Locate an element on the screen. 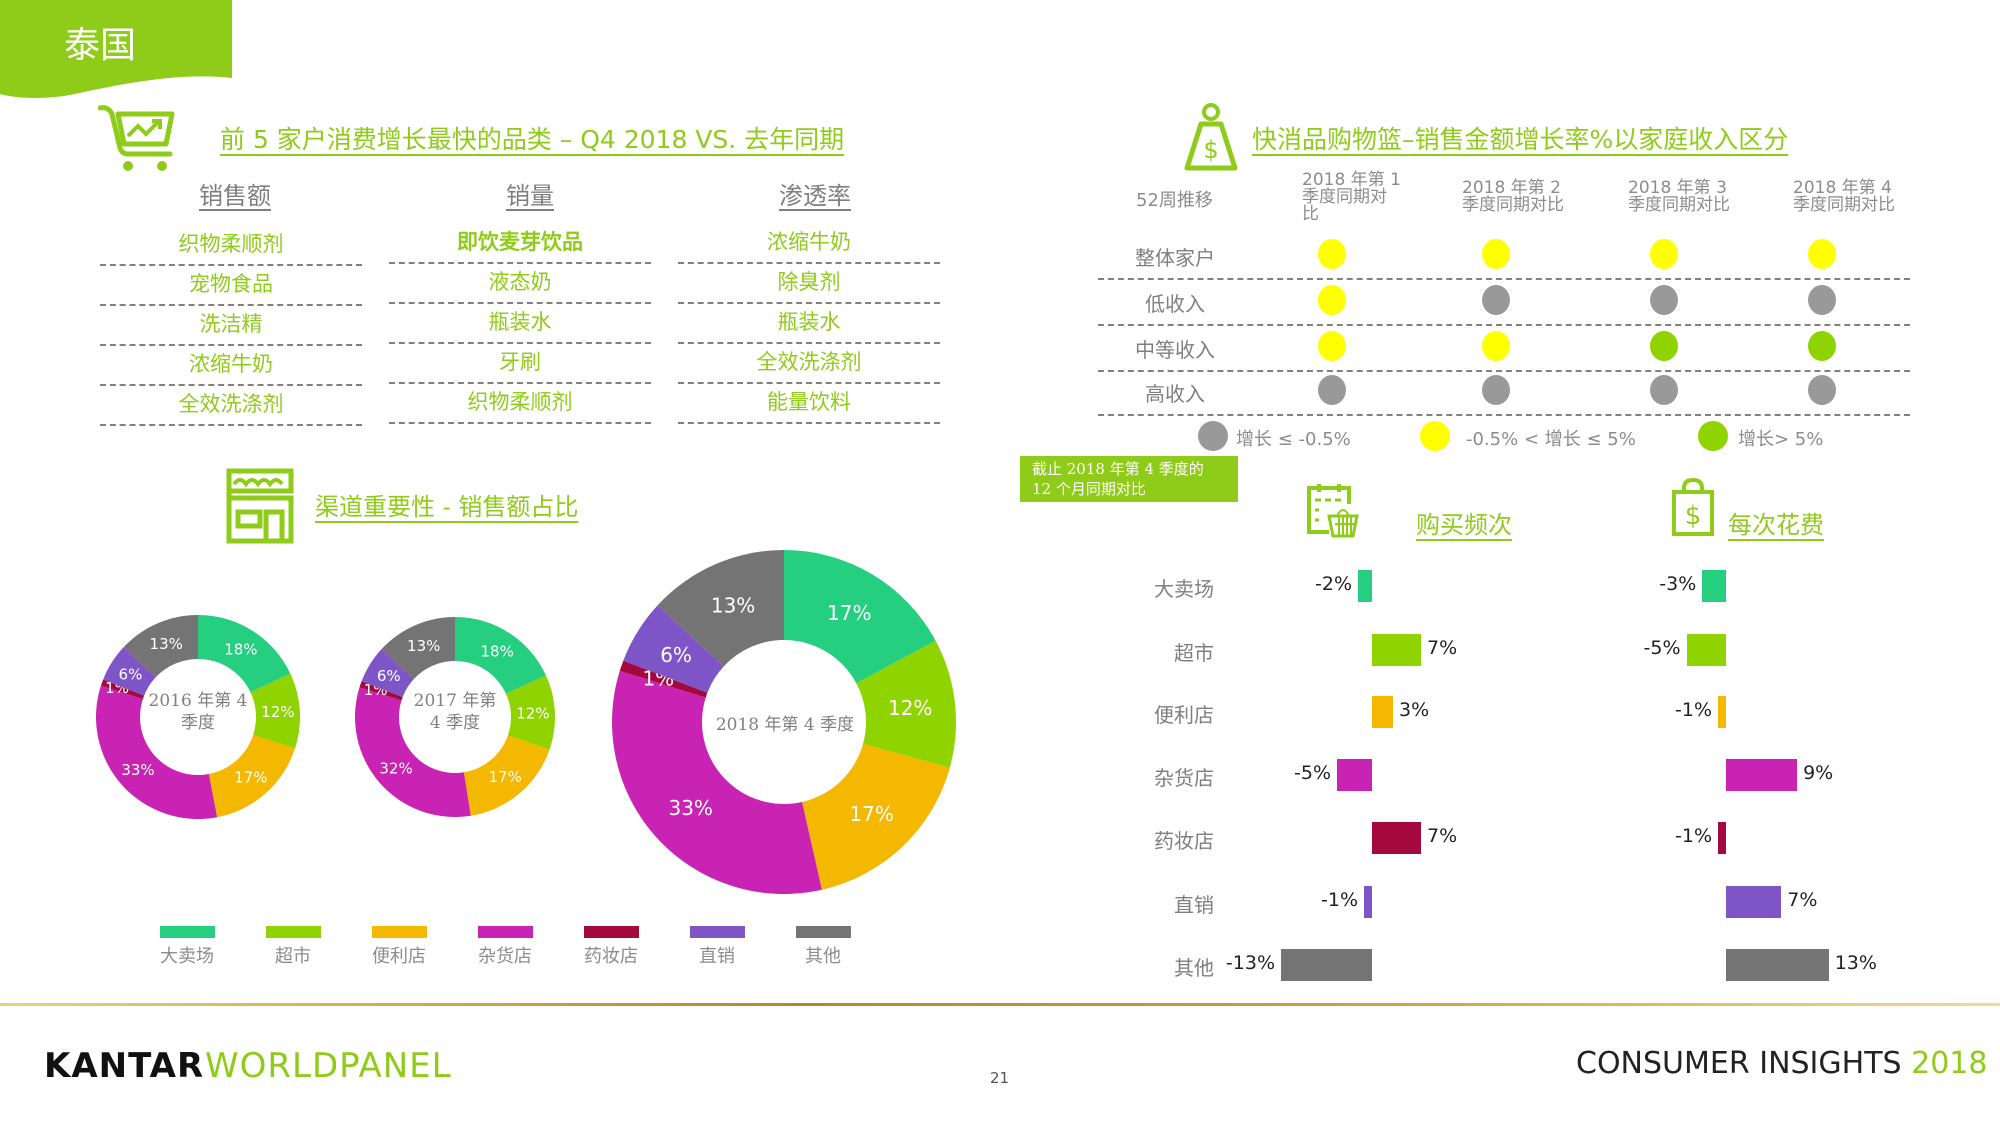 This screenshot has width=2000, height=1125. channel-legend: 大卖场 超市 便利店 杂货店 药妆店 直销 其他 is located at coordinates (505, 947).